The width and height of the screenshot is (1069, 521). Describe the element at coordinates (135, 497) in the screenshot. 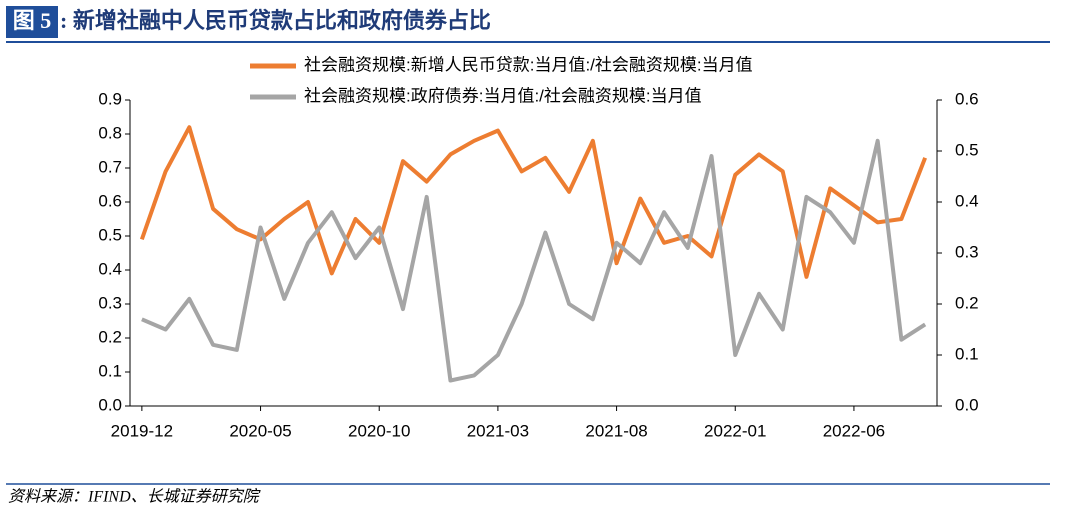

I see `source: 资料来源：IFIND、长城证券研究院` at that location.